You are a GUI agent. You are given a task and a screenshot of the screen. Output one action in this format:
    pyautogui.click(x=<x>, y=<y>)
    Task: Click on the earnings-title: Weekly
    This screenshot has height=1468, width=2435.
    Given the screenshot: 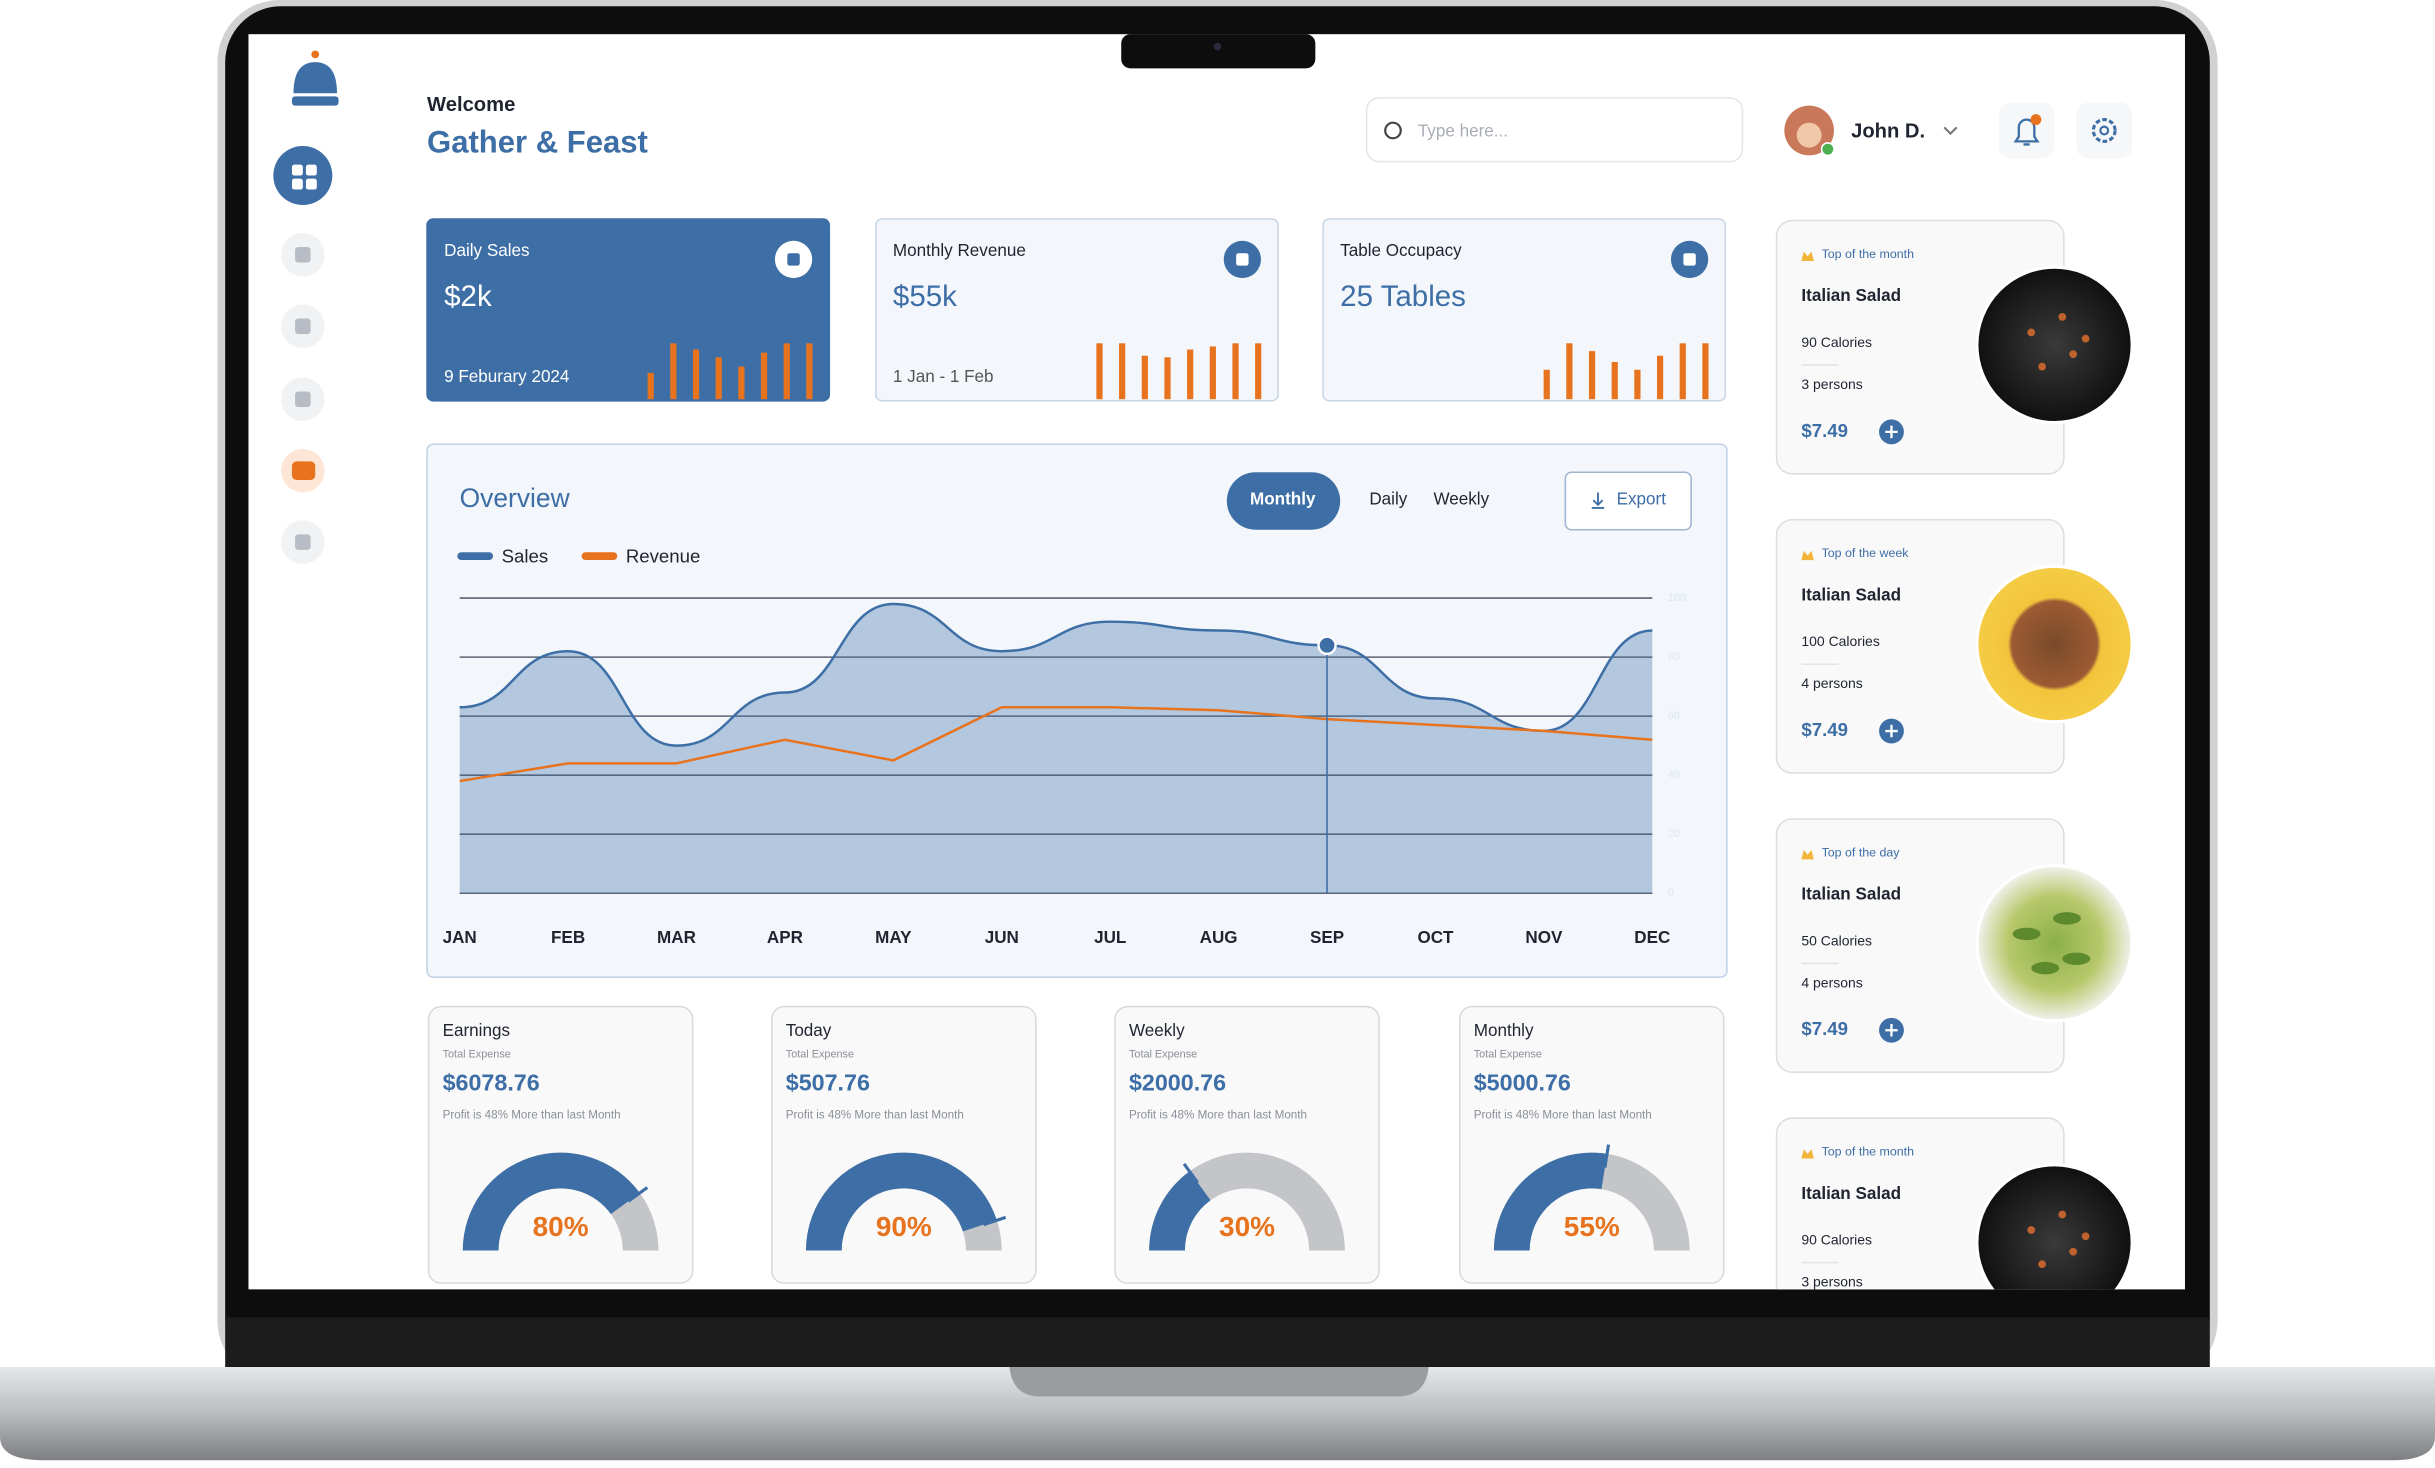 What is the action you would take?
    pyautogui.click(x=1157, y=1030)
    